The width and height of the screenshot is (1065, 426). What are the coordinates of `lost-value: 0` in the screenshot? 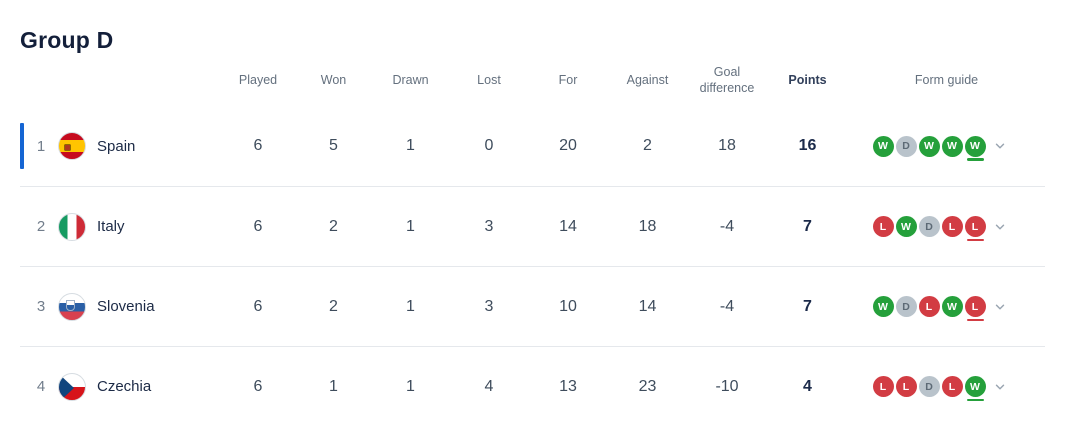 It's located at (489, 145).